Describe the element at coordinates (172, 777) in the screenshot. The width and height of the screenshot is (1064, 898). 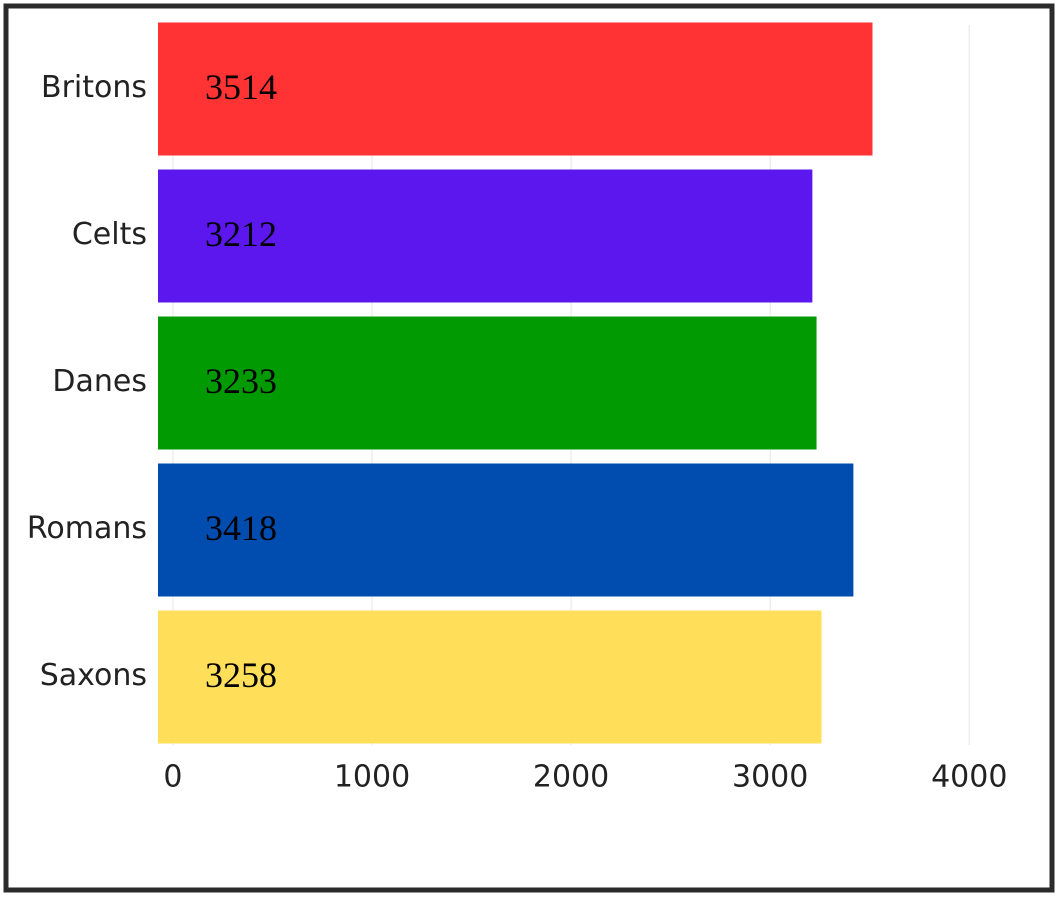
I see `x-tick-label: 0` at that location.